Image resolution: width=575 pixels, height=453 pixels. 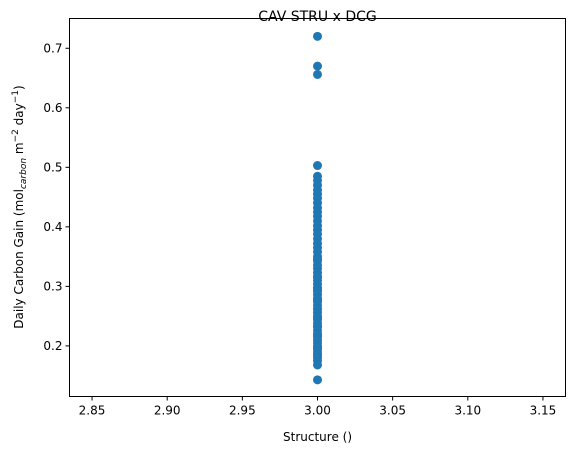 What do you see at coordinates (317, 208) in the screenshot?
I see `data-points` at bounding box center [317, 208].